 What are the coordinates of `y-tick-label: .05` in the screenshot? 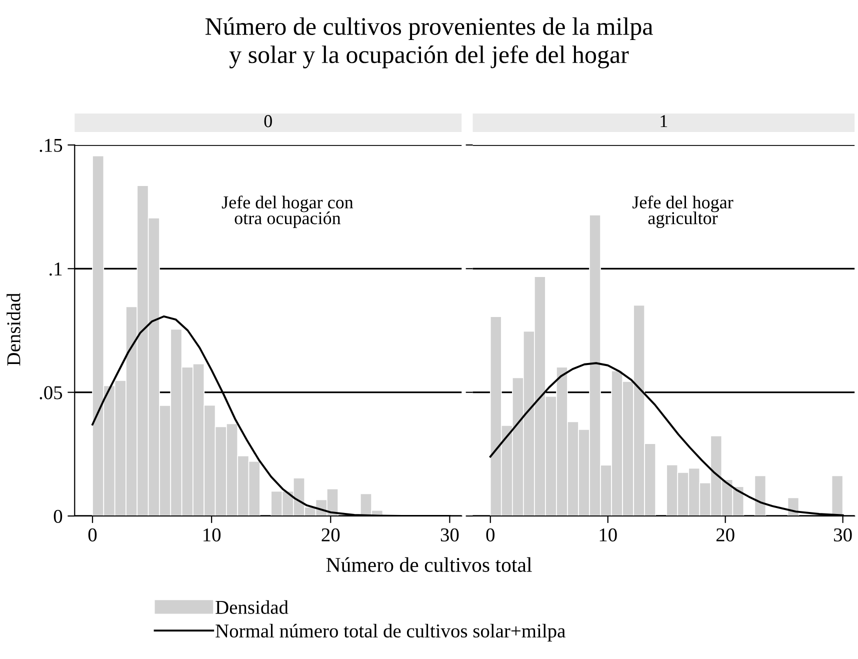 It's located at (51, 393).